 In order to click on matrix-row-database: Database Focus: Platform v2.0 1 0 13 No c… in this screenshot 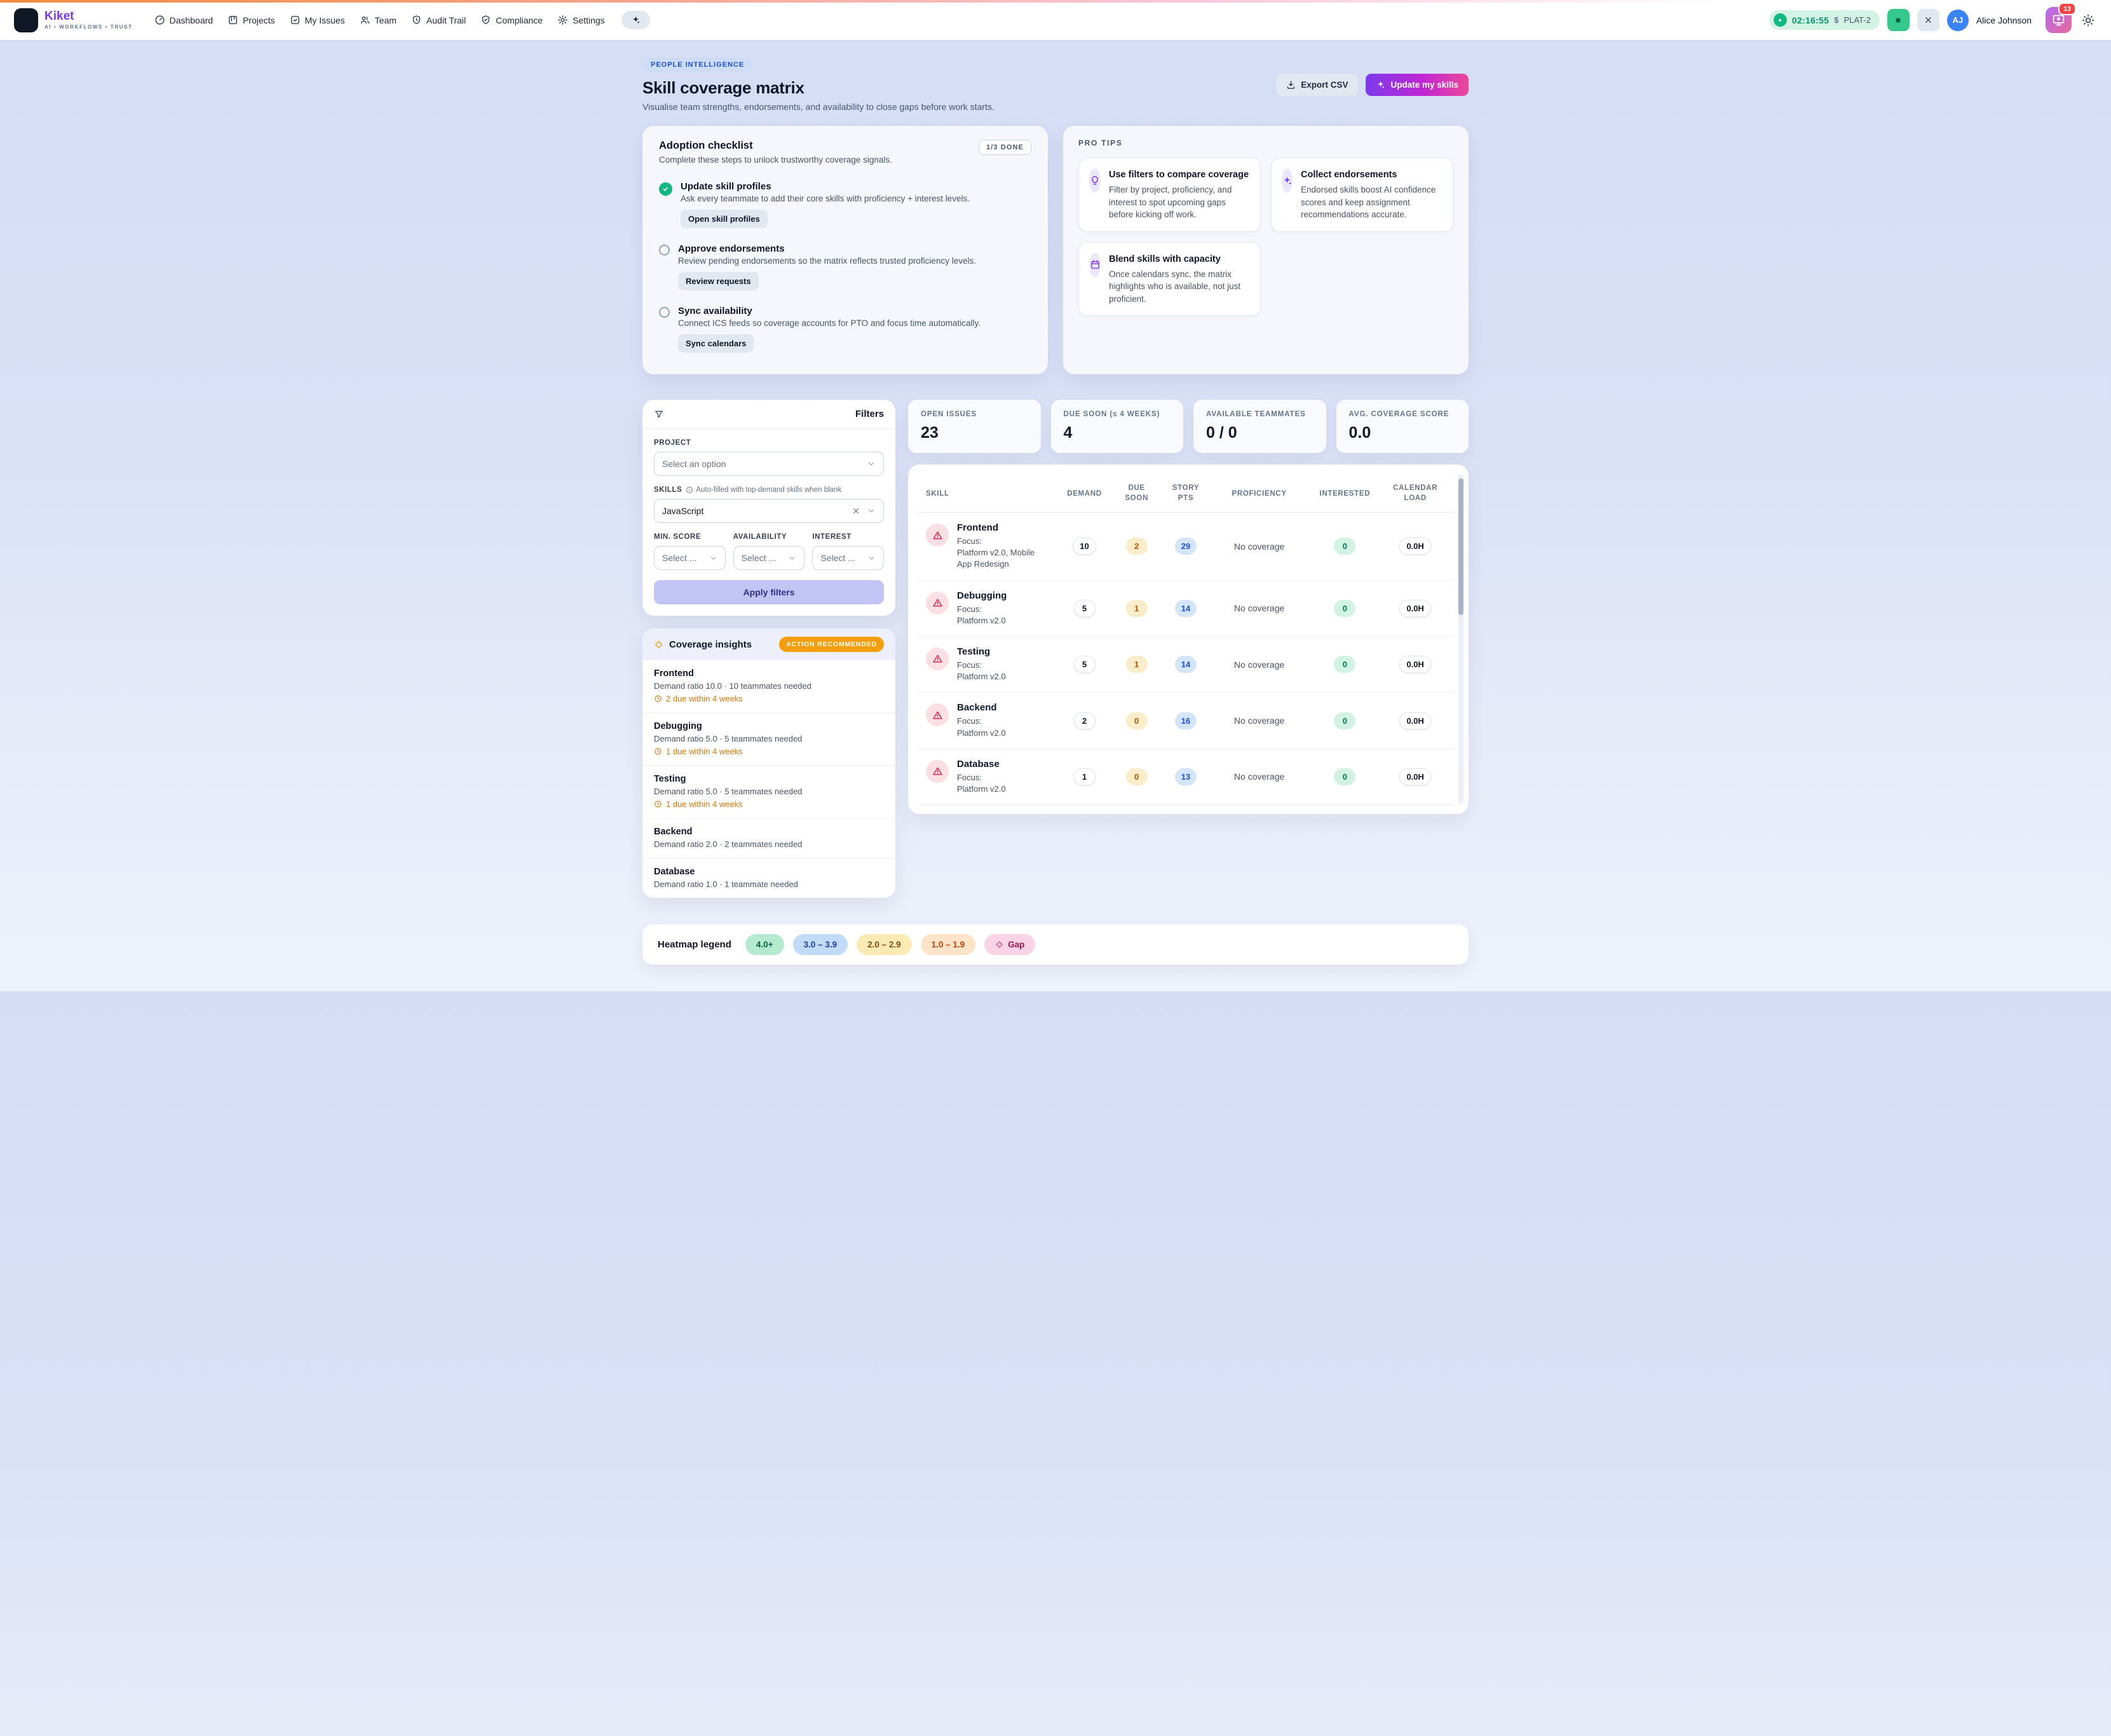, I will do `click(1186, 777)`.